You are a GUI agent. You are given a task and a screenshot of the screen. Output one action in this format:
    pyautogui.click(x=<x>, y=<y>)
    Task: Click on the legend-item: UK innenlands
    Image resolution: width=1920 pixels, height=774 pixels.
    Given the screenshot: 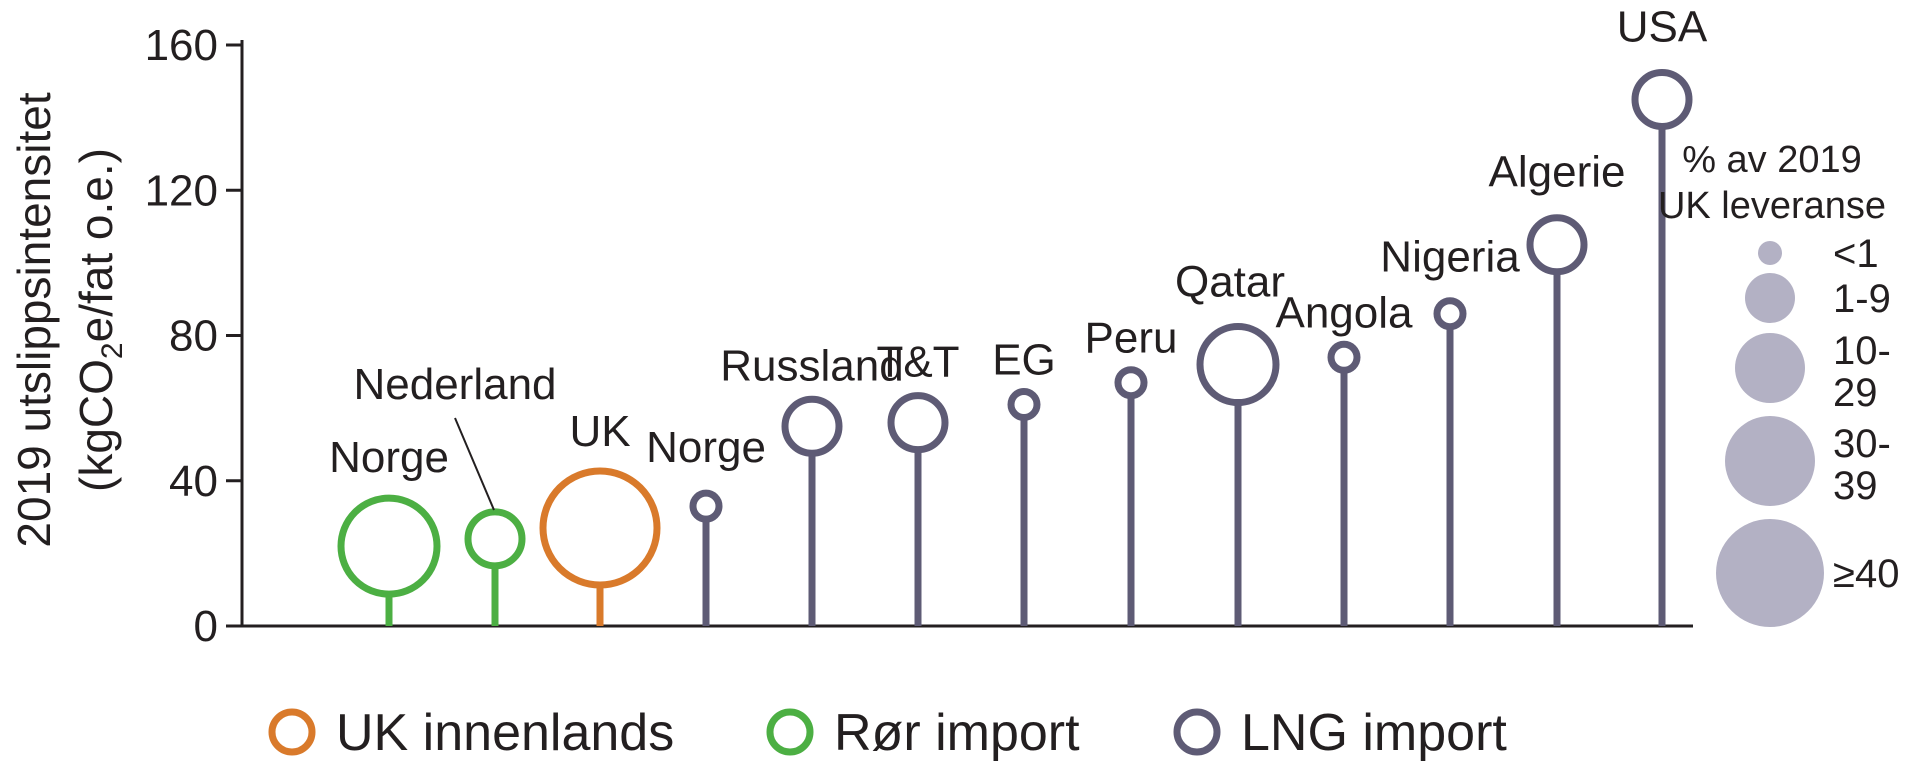 What is the action you would take?
    pyautogui.click(x=471, y=733)
    